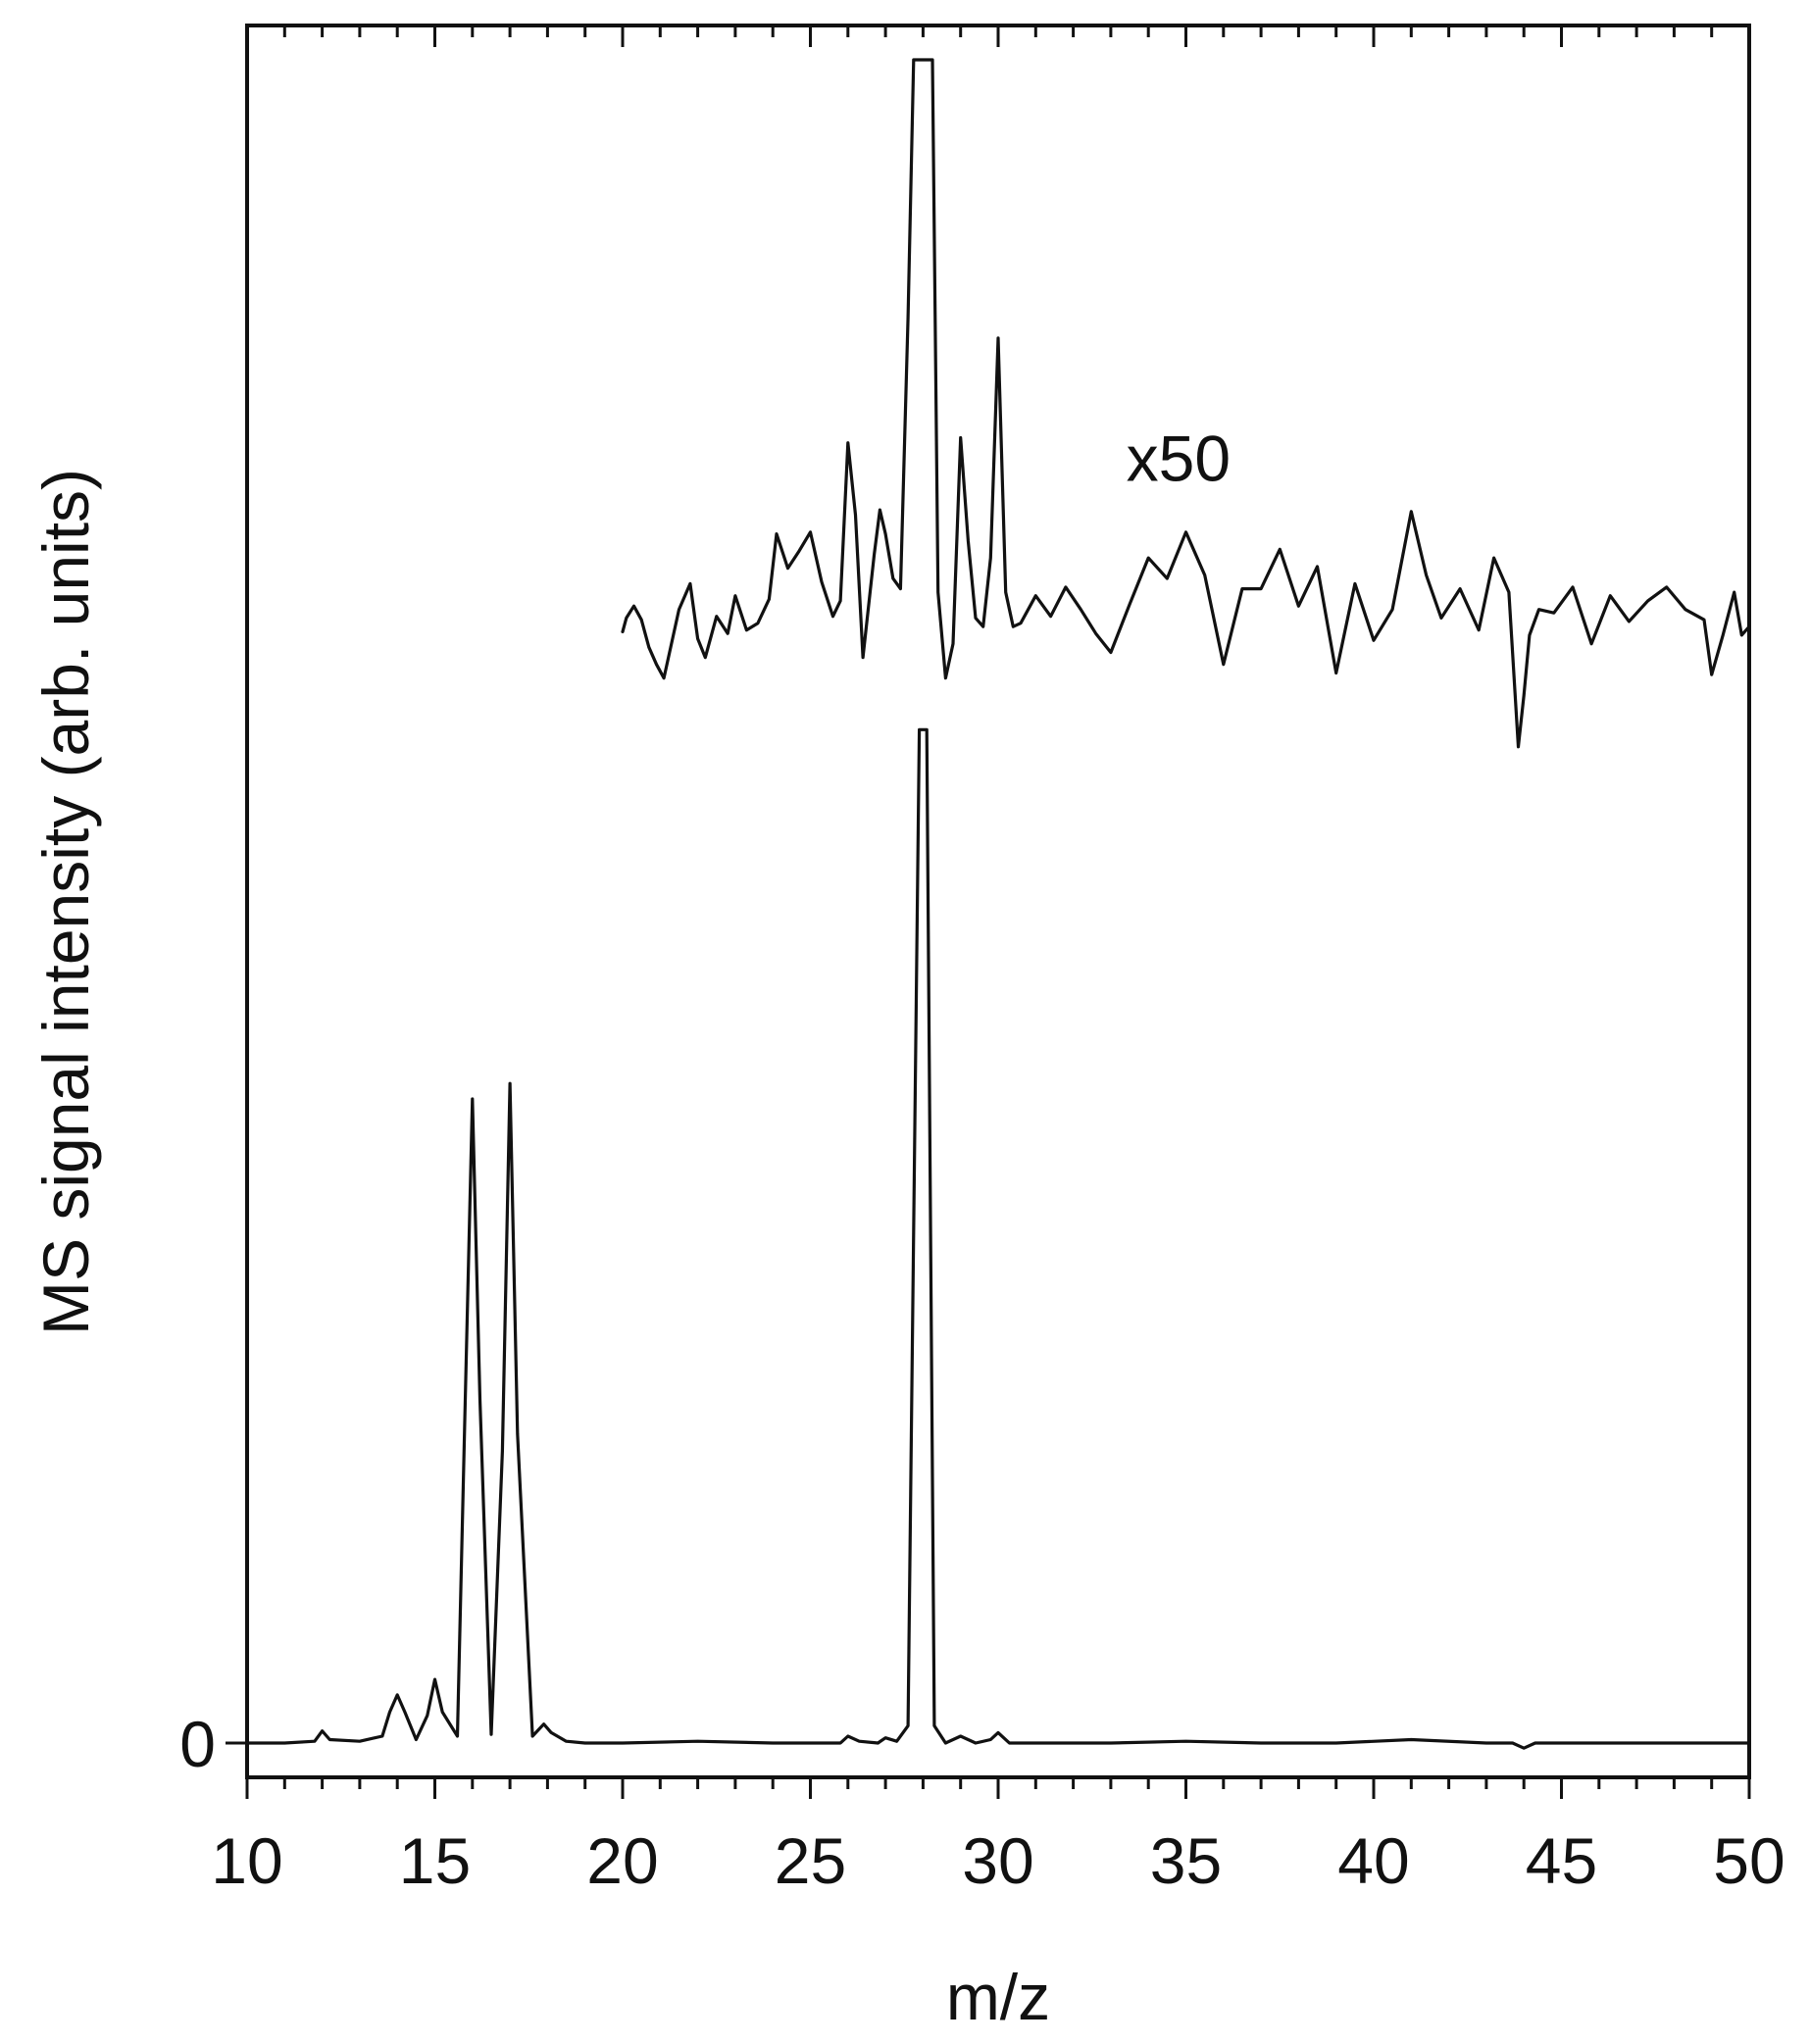  I want to click on y-tick-label: 0, so click(197, 1744).